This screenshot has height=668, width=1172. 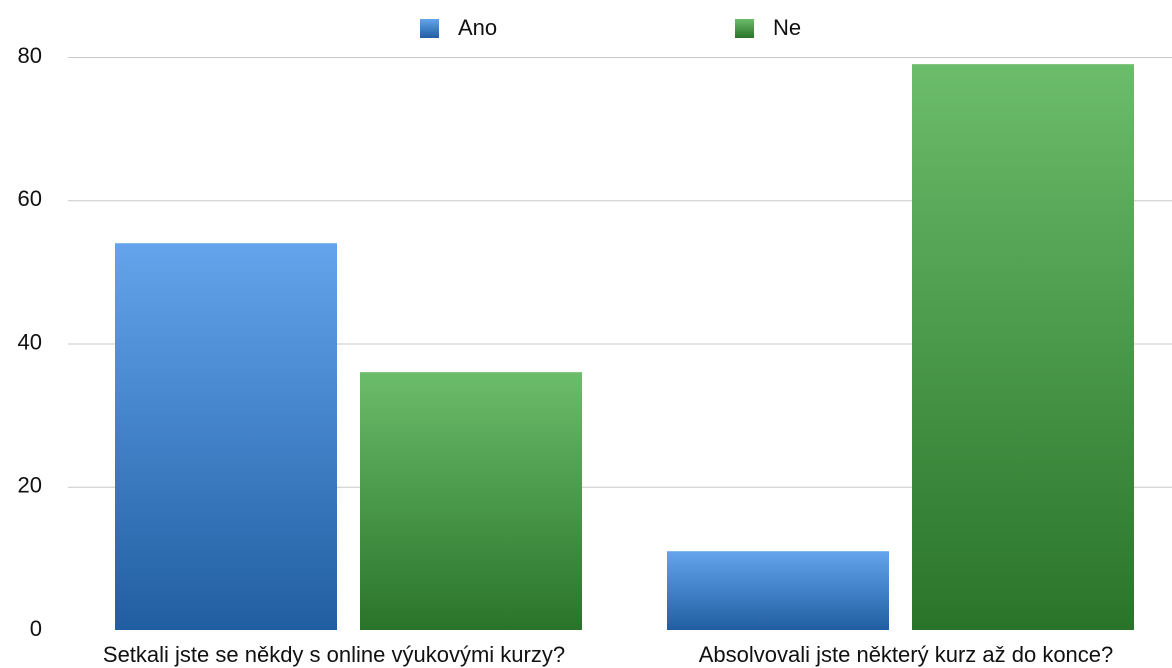 I want to click on y-tick-label: 40, so click(x=30, y=341).